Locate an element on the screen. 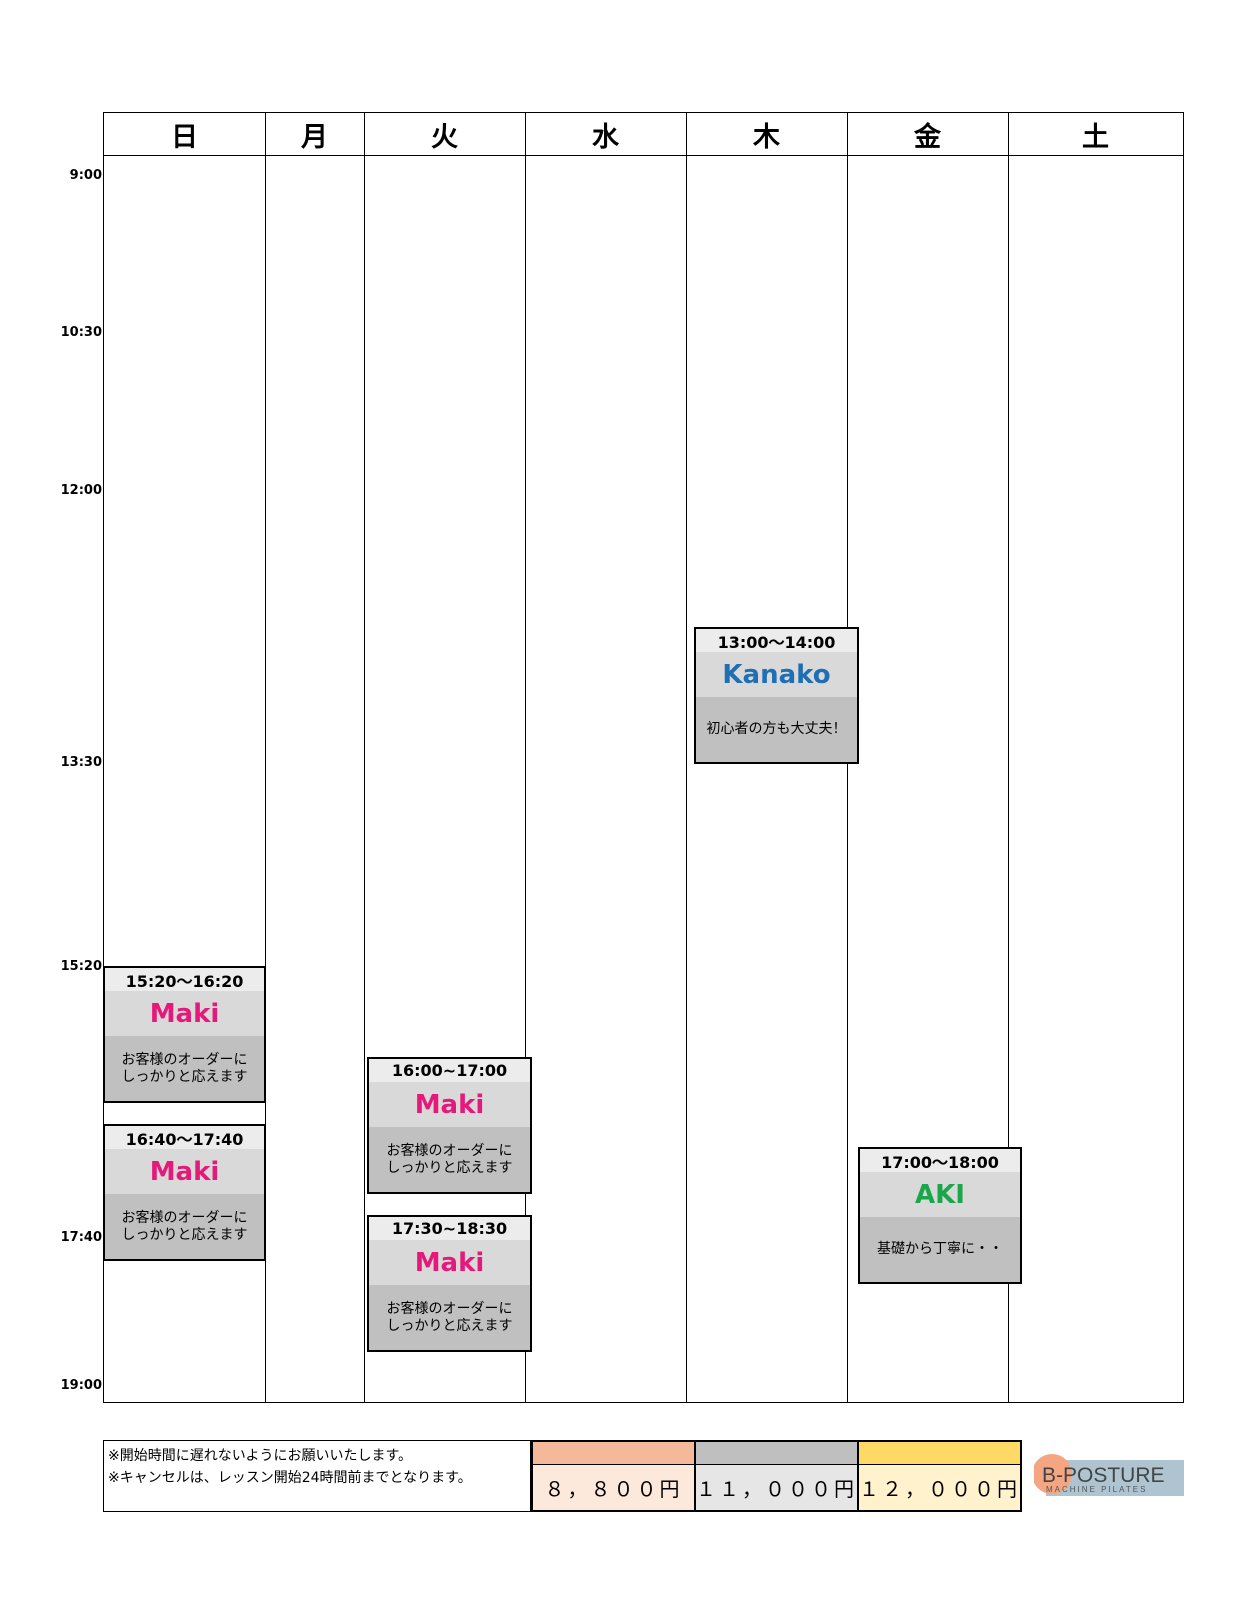 This screenshot has width=1241, height=1609. lesson-card: 17:30~18:30 Maki お客様のオーダーに しっかりと応えます is located at coordinates (449, 1283).